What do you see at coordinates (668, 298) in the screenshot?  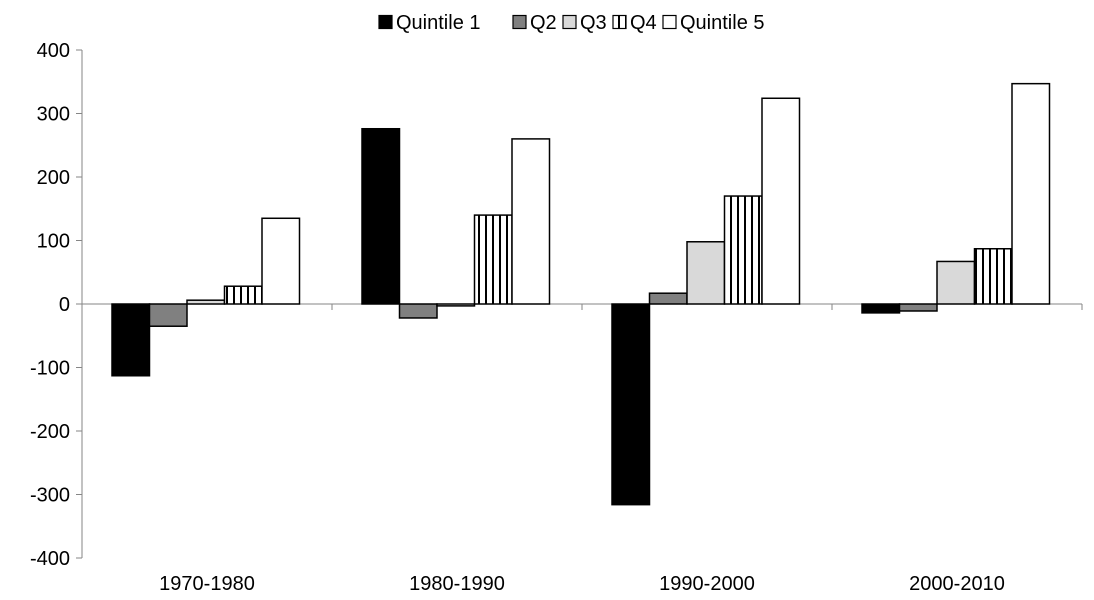 I see `bar-q2-1990-2000` at bounding box center [668, 298].